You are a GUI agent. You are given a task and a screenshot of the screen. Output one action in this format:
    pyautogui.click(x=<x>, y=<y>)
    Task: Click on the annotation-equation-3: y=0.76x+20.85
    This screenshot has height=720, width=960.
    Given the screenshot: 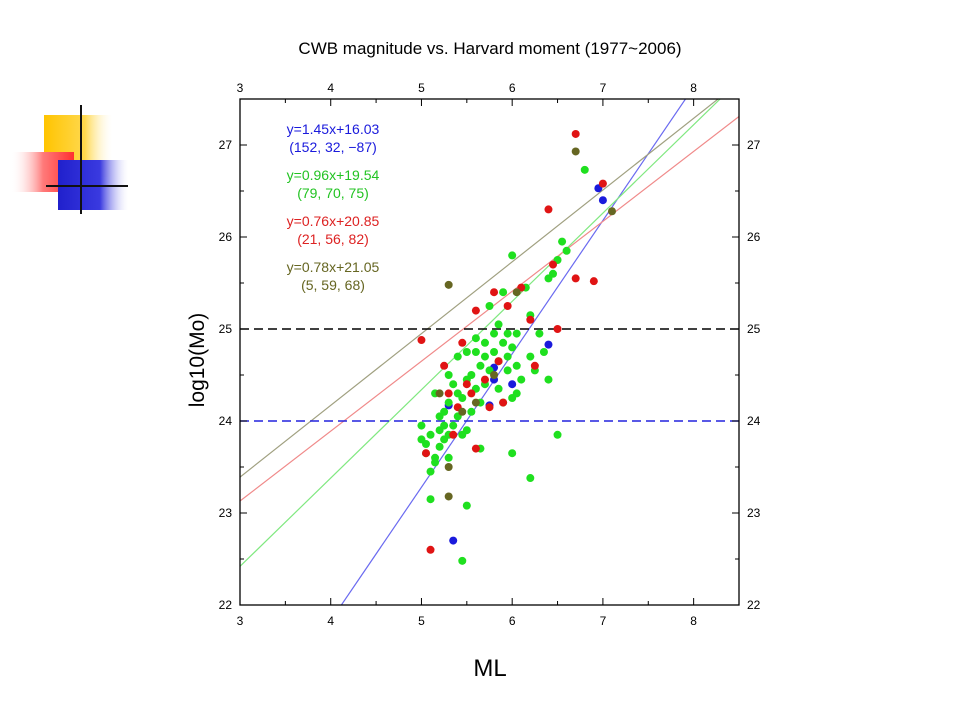 What is the action you would take?
    pyautogui.click(x=333, y=221)
    